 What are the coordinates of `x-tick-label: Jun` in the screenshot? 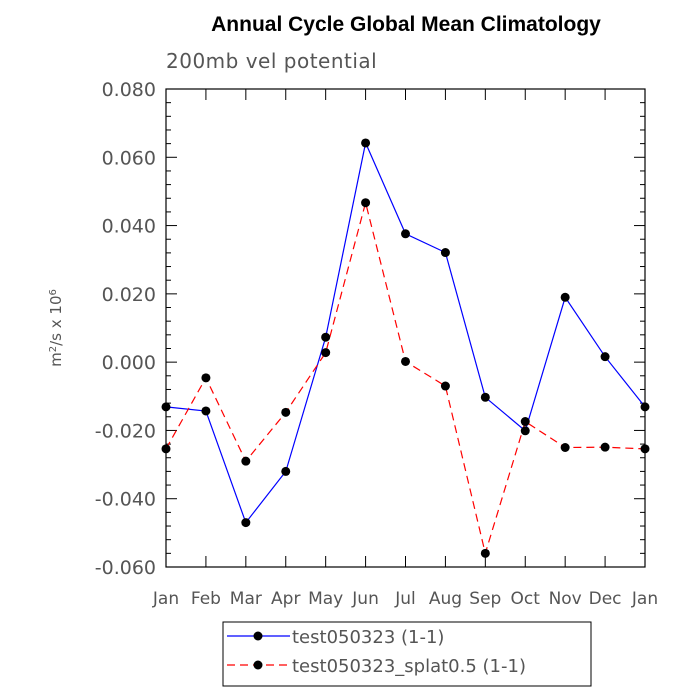 It's located at (365, 599).